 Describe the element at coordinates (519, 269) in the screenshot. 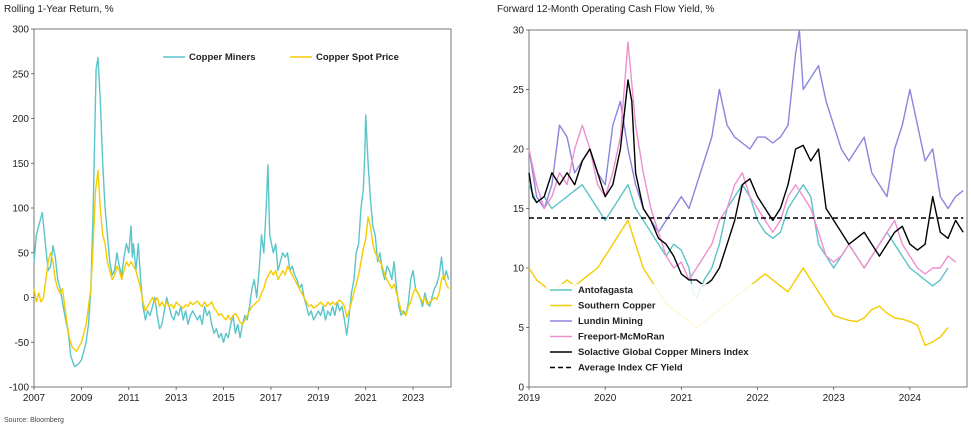

I see `y-tick-label: 10` at that location.